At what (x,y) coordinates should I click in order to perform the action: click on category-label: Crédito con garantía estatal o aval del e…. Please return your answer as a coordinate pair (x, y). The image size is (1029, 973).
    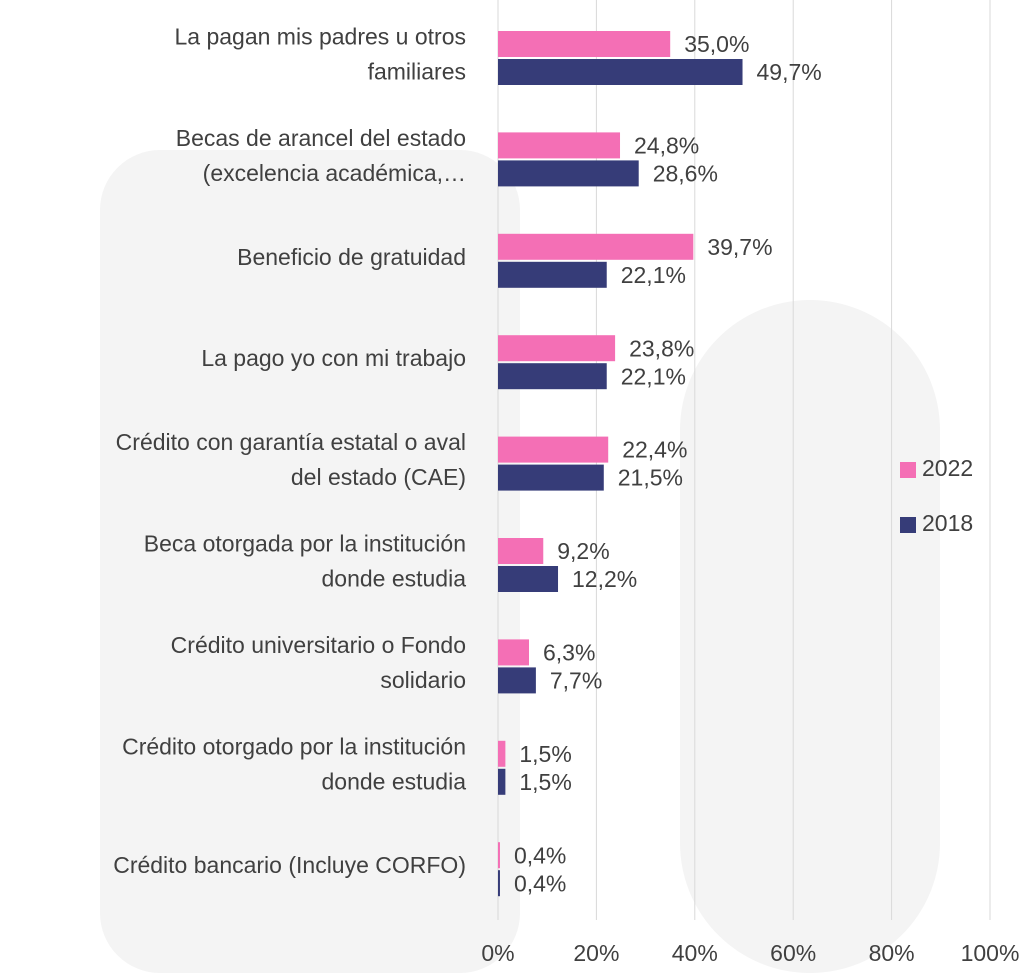
    Looking at the image, I should click on (291, 459).